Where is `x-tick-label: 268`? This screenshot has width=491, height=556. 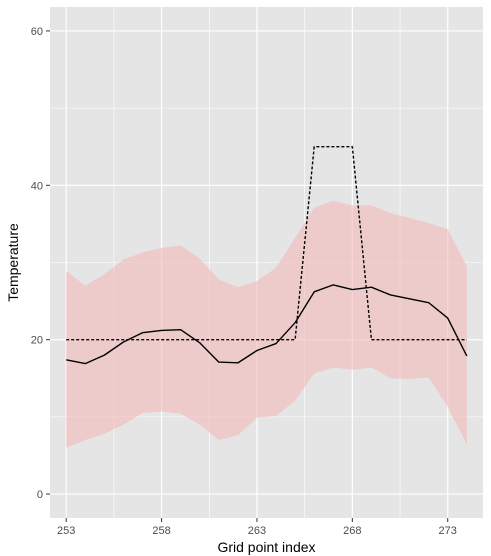
x-tick-label: 268 is located at coordinates (352, 531).